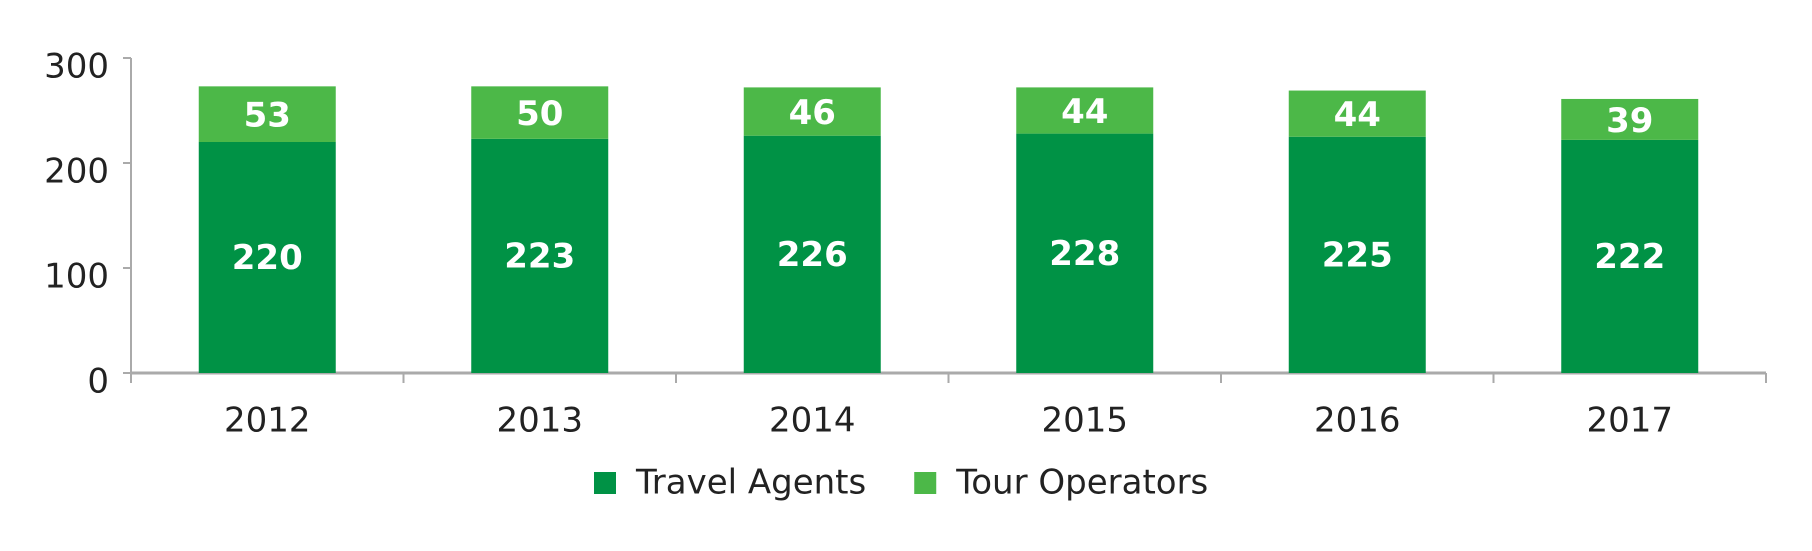  Describe the element at coordinates (98, 382) in the screenshot. I see `y-tick-label: 0` at that location.